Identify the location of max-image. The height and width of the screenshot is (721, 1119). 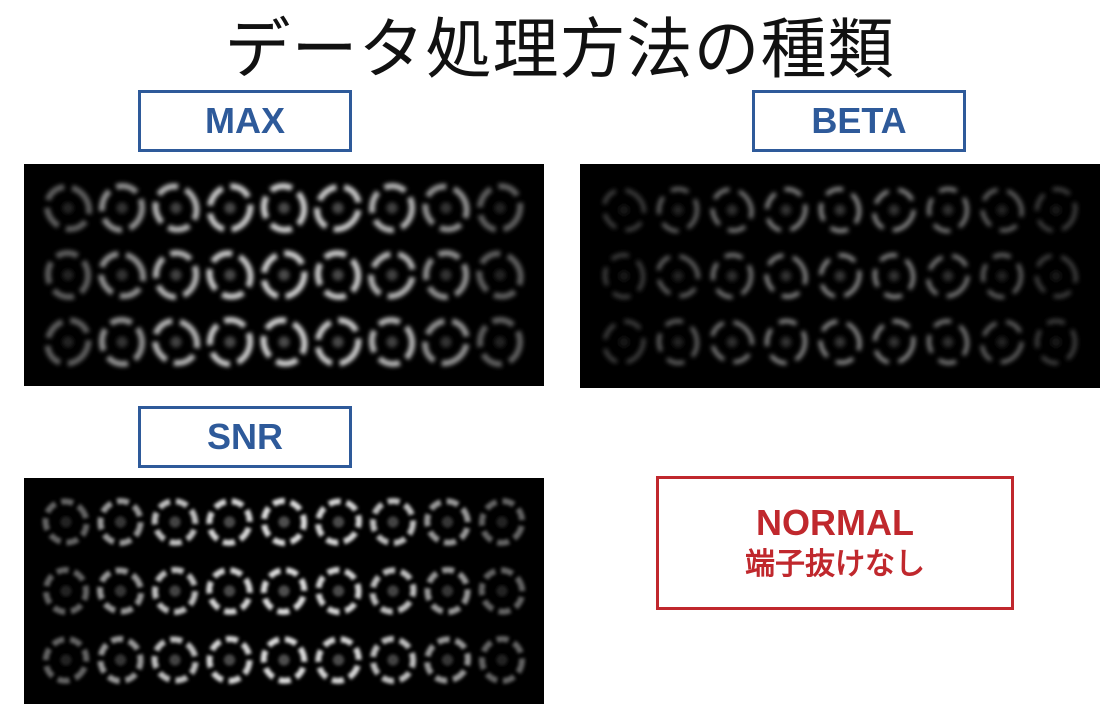
(284, 275).